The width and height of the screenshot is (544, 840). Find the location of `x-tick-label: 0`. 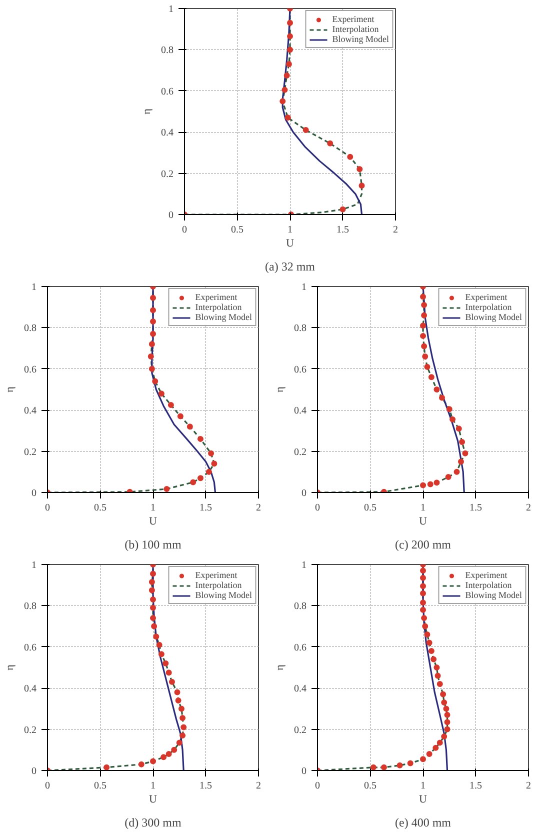

x-tick-label: 0 is located at coordinates (184, 230).